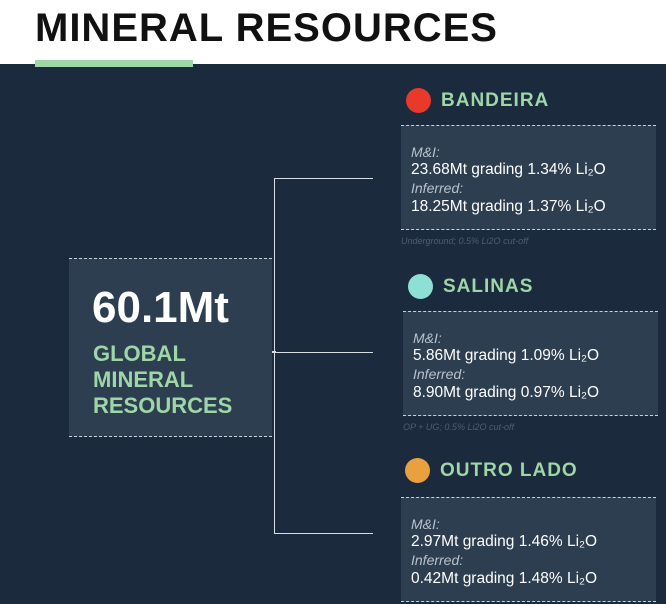  What do you see at coordinates (465, 241) in the screenshot?
I see `project-note: Underground; 0.5% Li2O cut-off` at bounding box center [465, 241].